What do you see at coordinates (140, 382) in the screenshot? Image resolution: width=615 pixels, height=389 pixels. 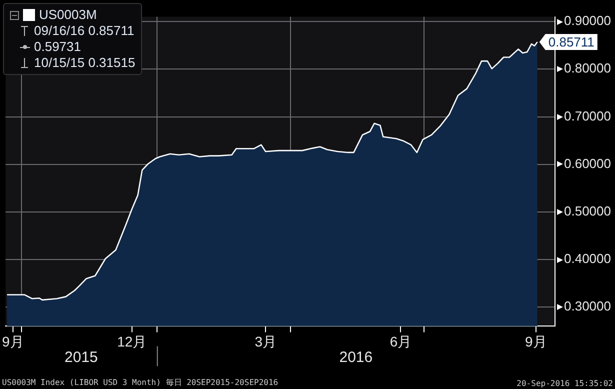 I see `text: US0003M Index (LIBOR USD 3 Month) 毎日 20SEP2015-20SEP2016` at bounding box center [140, 382].